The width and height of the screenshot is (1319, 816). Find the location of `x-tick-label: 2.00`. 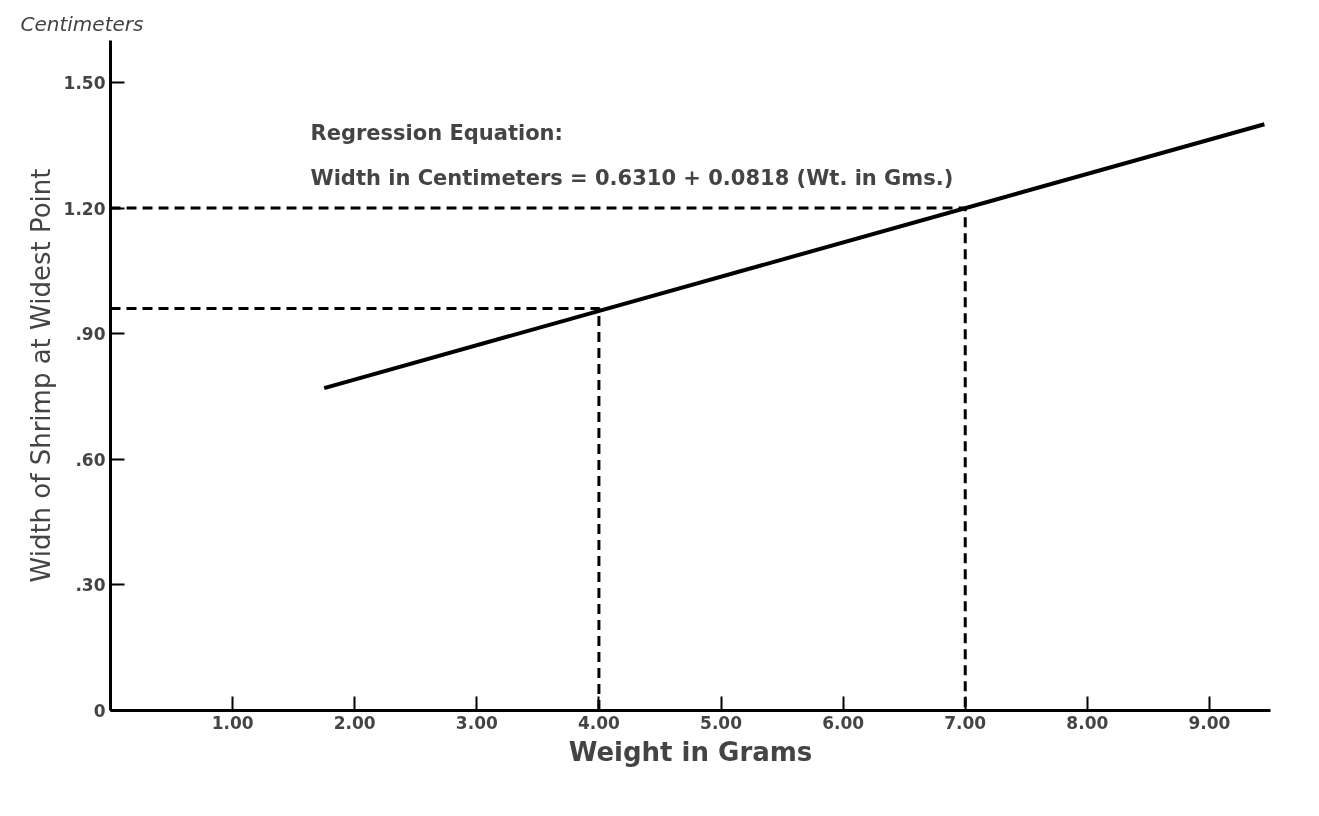

x-tick-label: 2.00 is located at coordinates (354, 722).